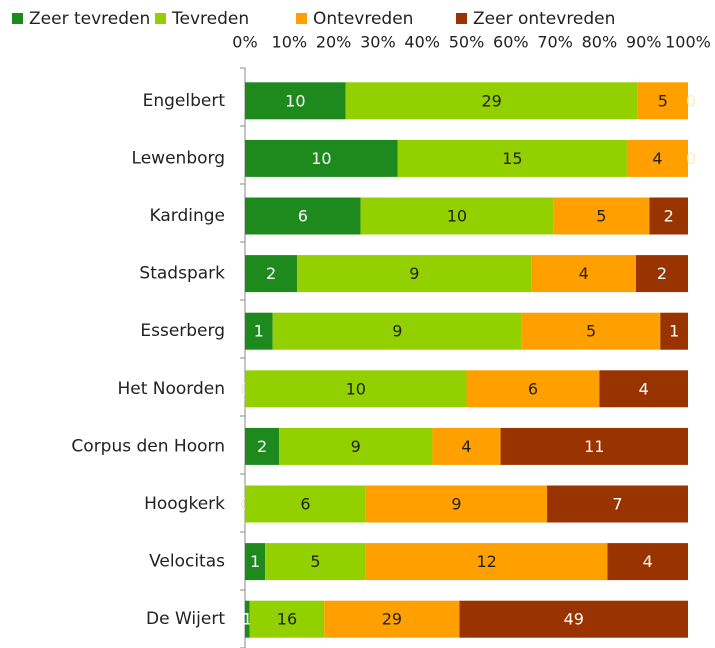  I want to click on data-label: 15, so click(512, 158).